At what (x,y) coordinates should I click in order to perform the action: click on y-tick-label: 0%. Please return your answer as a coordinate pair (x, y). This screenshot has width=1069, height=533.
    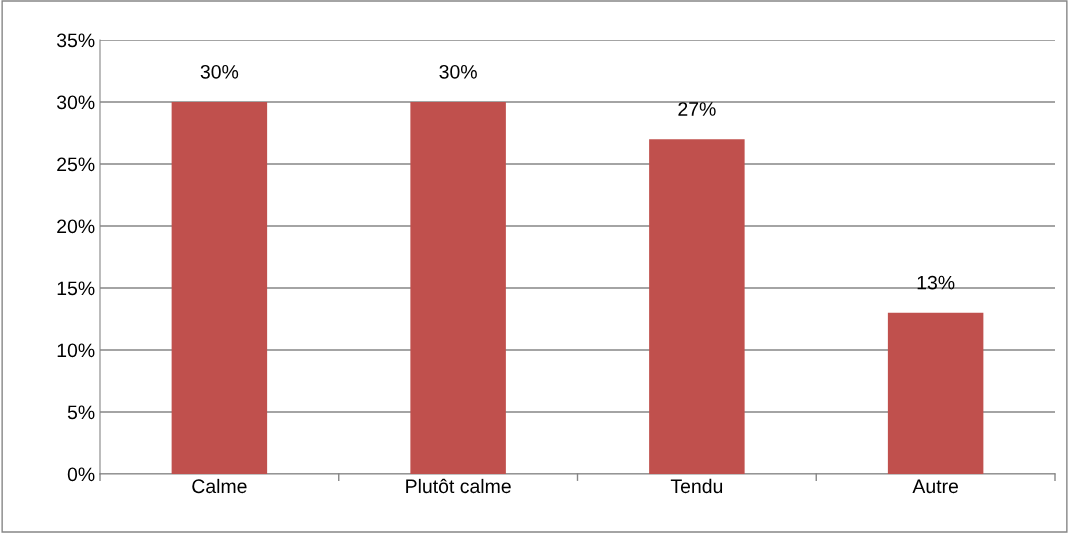
    Looking at the image, I should click on (81, 474).